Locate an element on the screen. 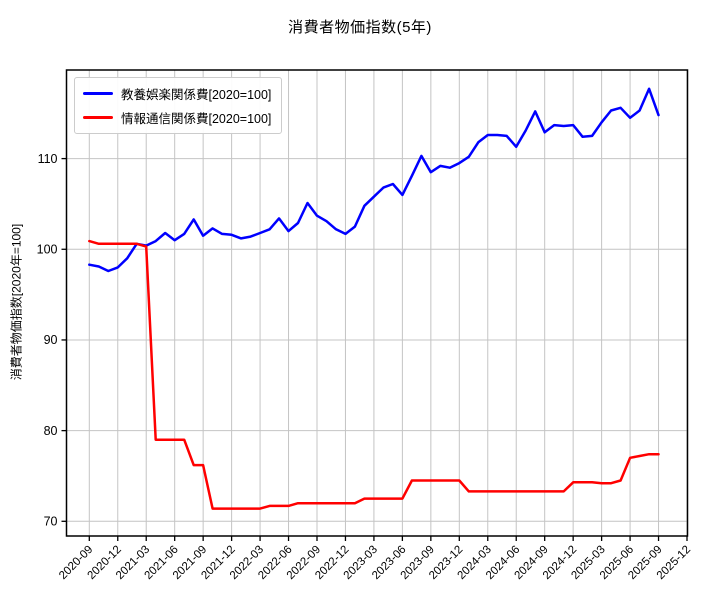 The height and width of the screenshot is (602, 720). y-tick-label: 70 is located at coordinates (51, 522).